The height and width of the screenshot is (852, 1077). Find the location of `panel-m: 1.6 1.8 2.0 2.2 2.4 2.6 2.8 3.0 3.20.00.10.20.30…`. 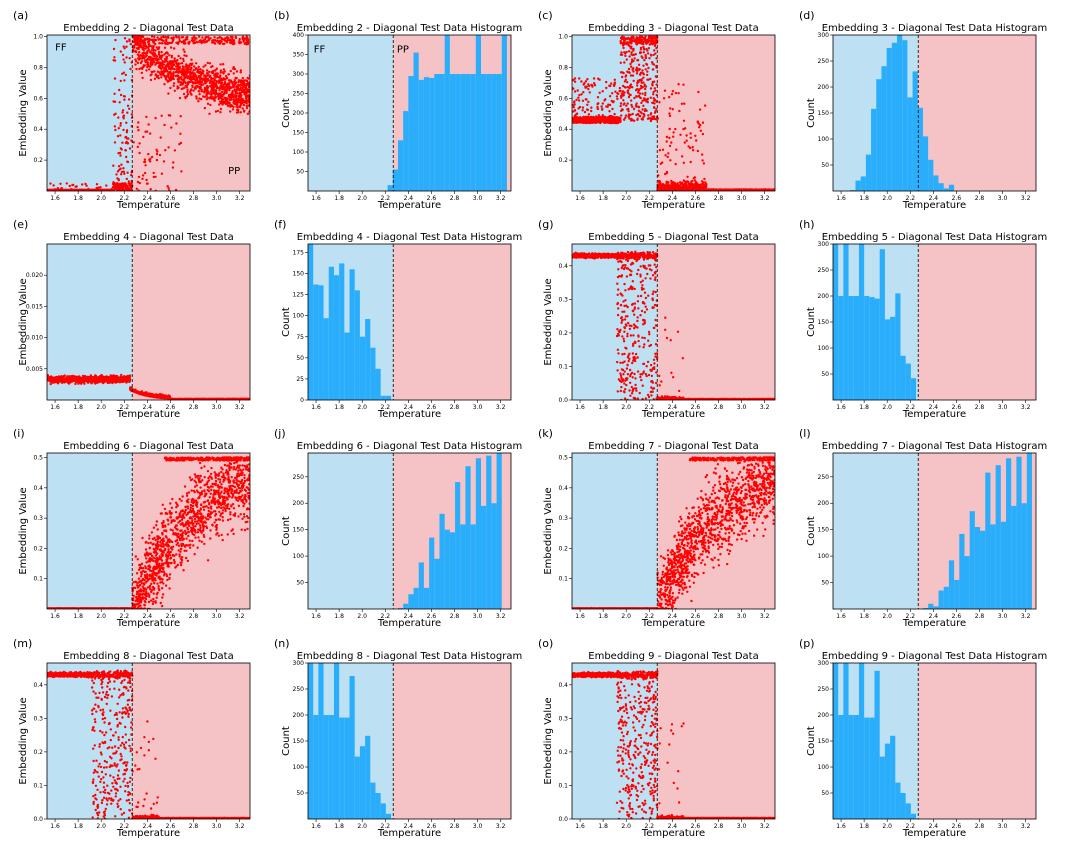

panel-m: 1.6 1.8 2.0 2.2 2.4 2.6 2.8 3.0 3.20.00.10.20.30… is located at coordinates (132, 738).